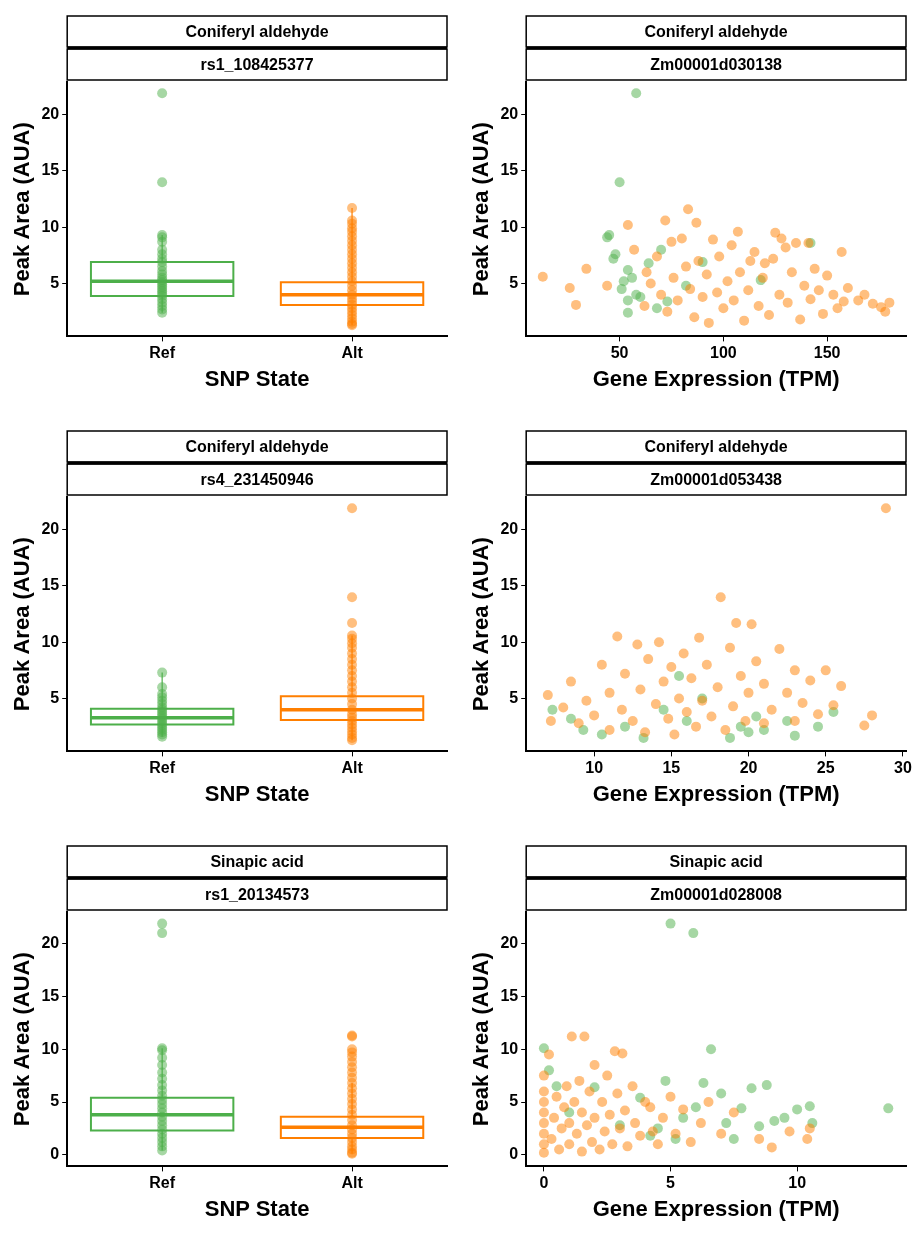  I want to click on x-tick-label: 10, so click(797, 1183).